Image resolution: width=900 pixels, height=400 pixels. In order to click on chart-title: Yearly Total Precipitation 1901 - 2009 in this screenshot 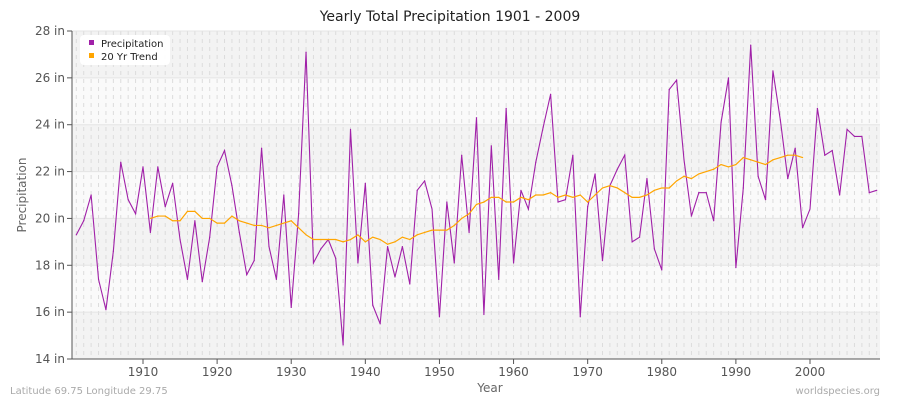, I will do `click(450, 17)`.